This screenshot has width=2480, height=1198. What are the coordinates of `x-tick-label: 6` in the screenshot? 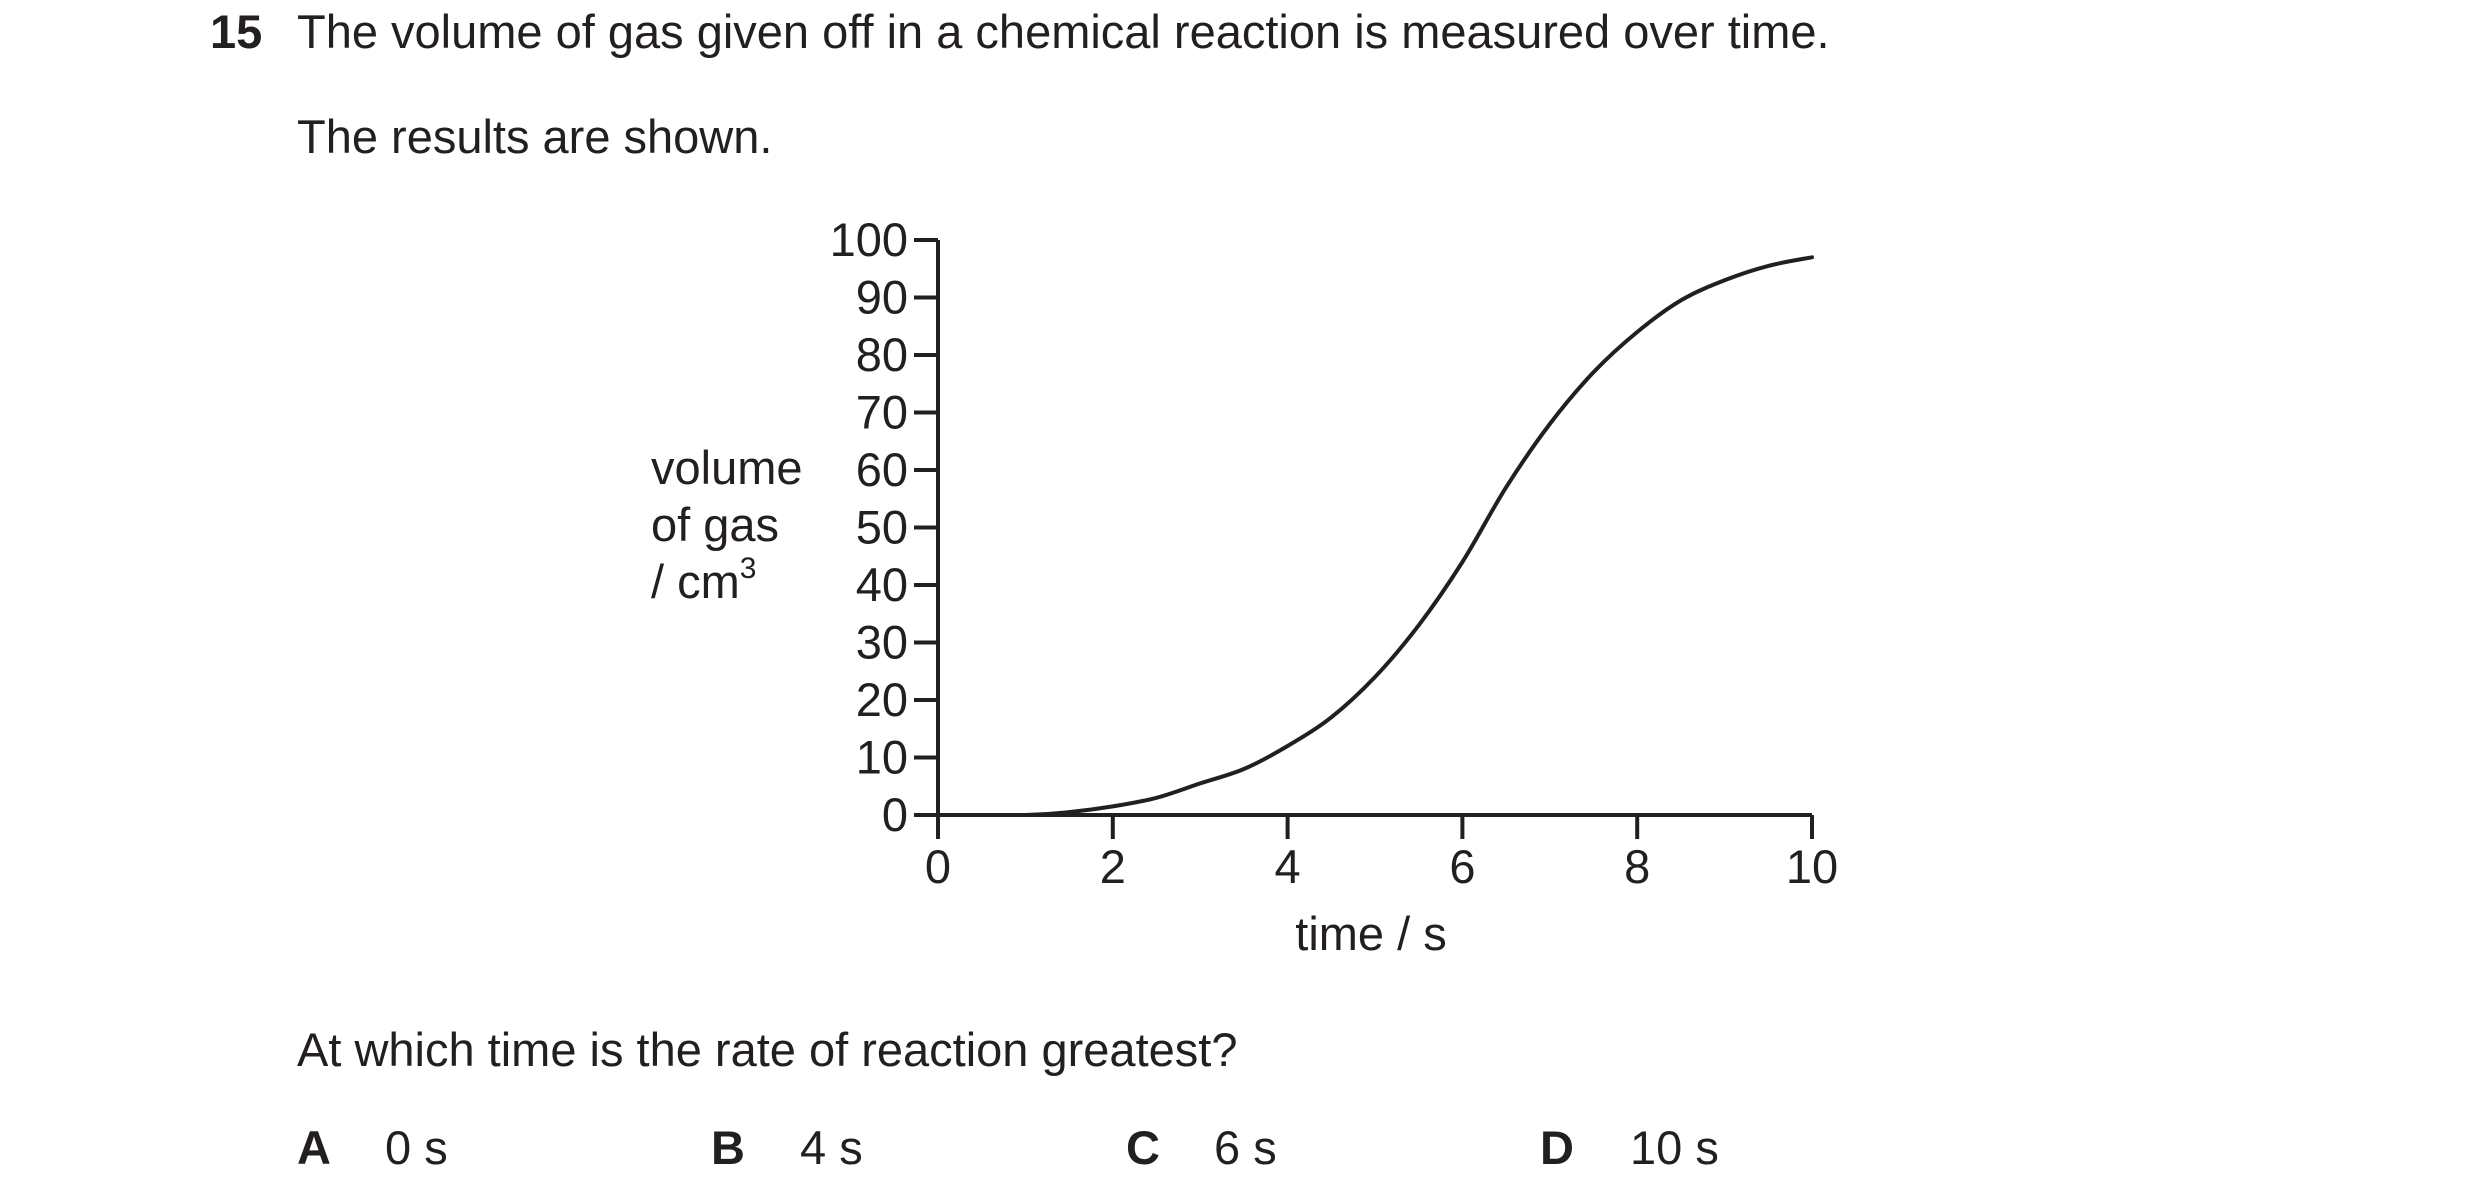 It's located at (1462, 866).